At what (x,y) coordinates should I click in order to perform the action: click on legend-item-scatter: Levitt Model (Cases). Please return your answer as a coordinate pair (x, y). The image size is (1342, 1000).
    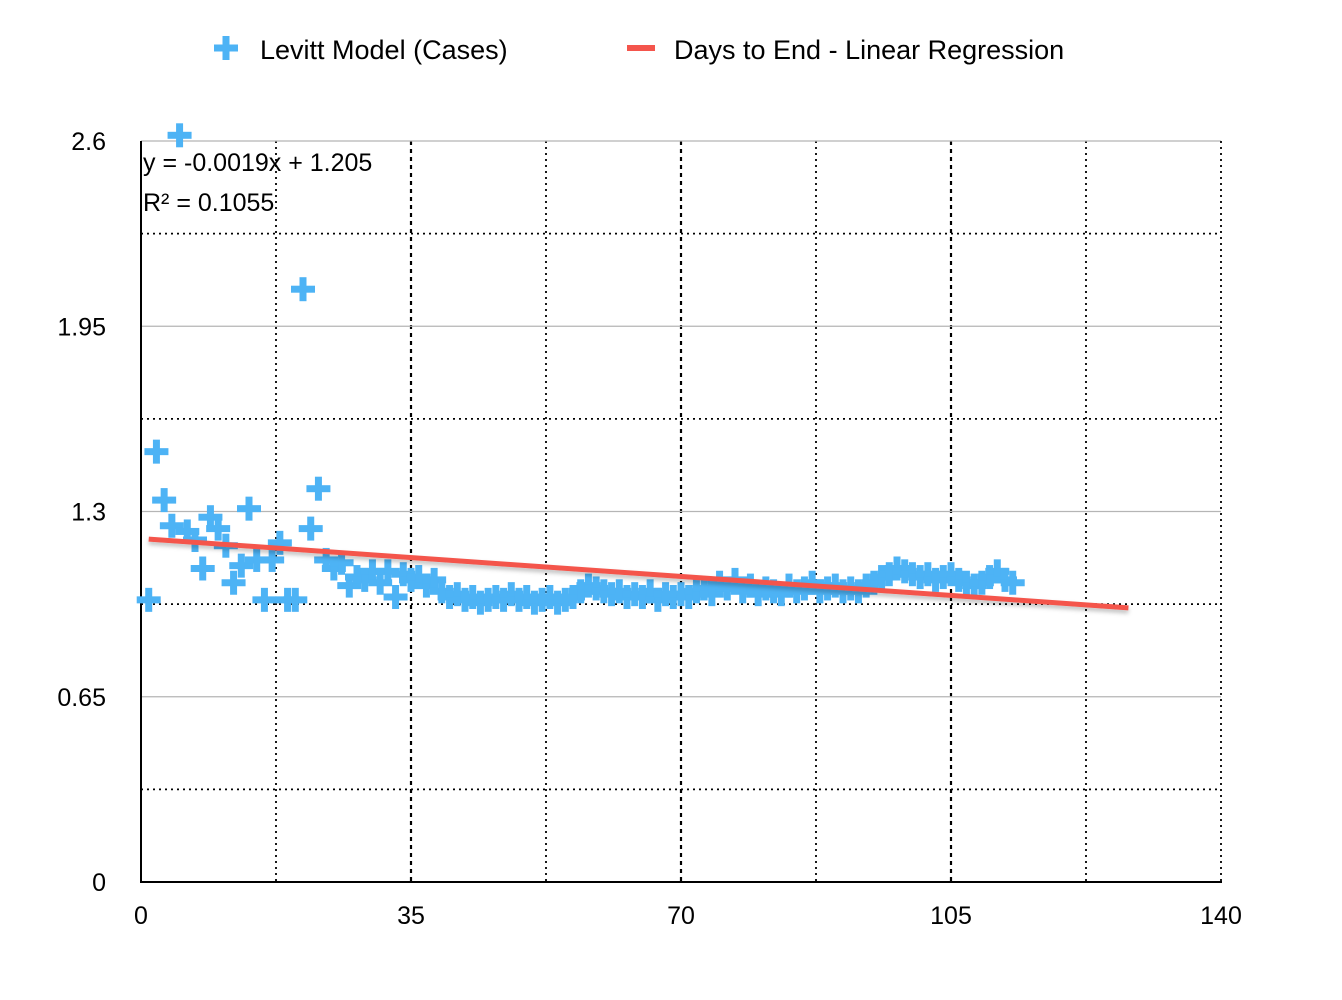
    Looking at the image, I should click on (361, 50).